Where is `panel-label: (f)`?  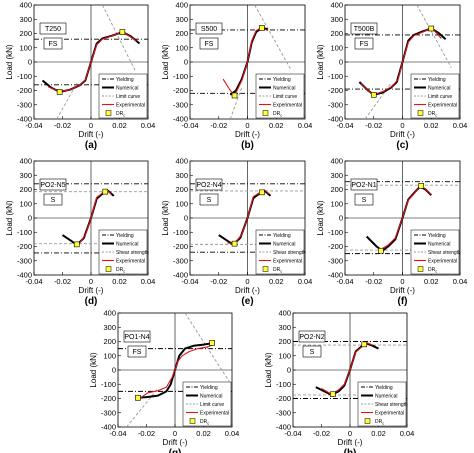 panel-label: (f) is located at coordinates (403, 301).